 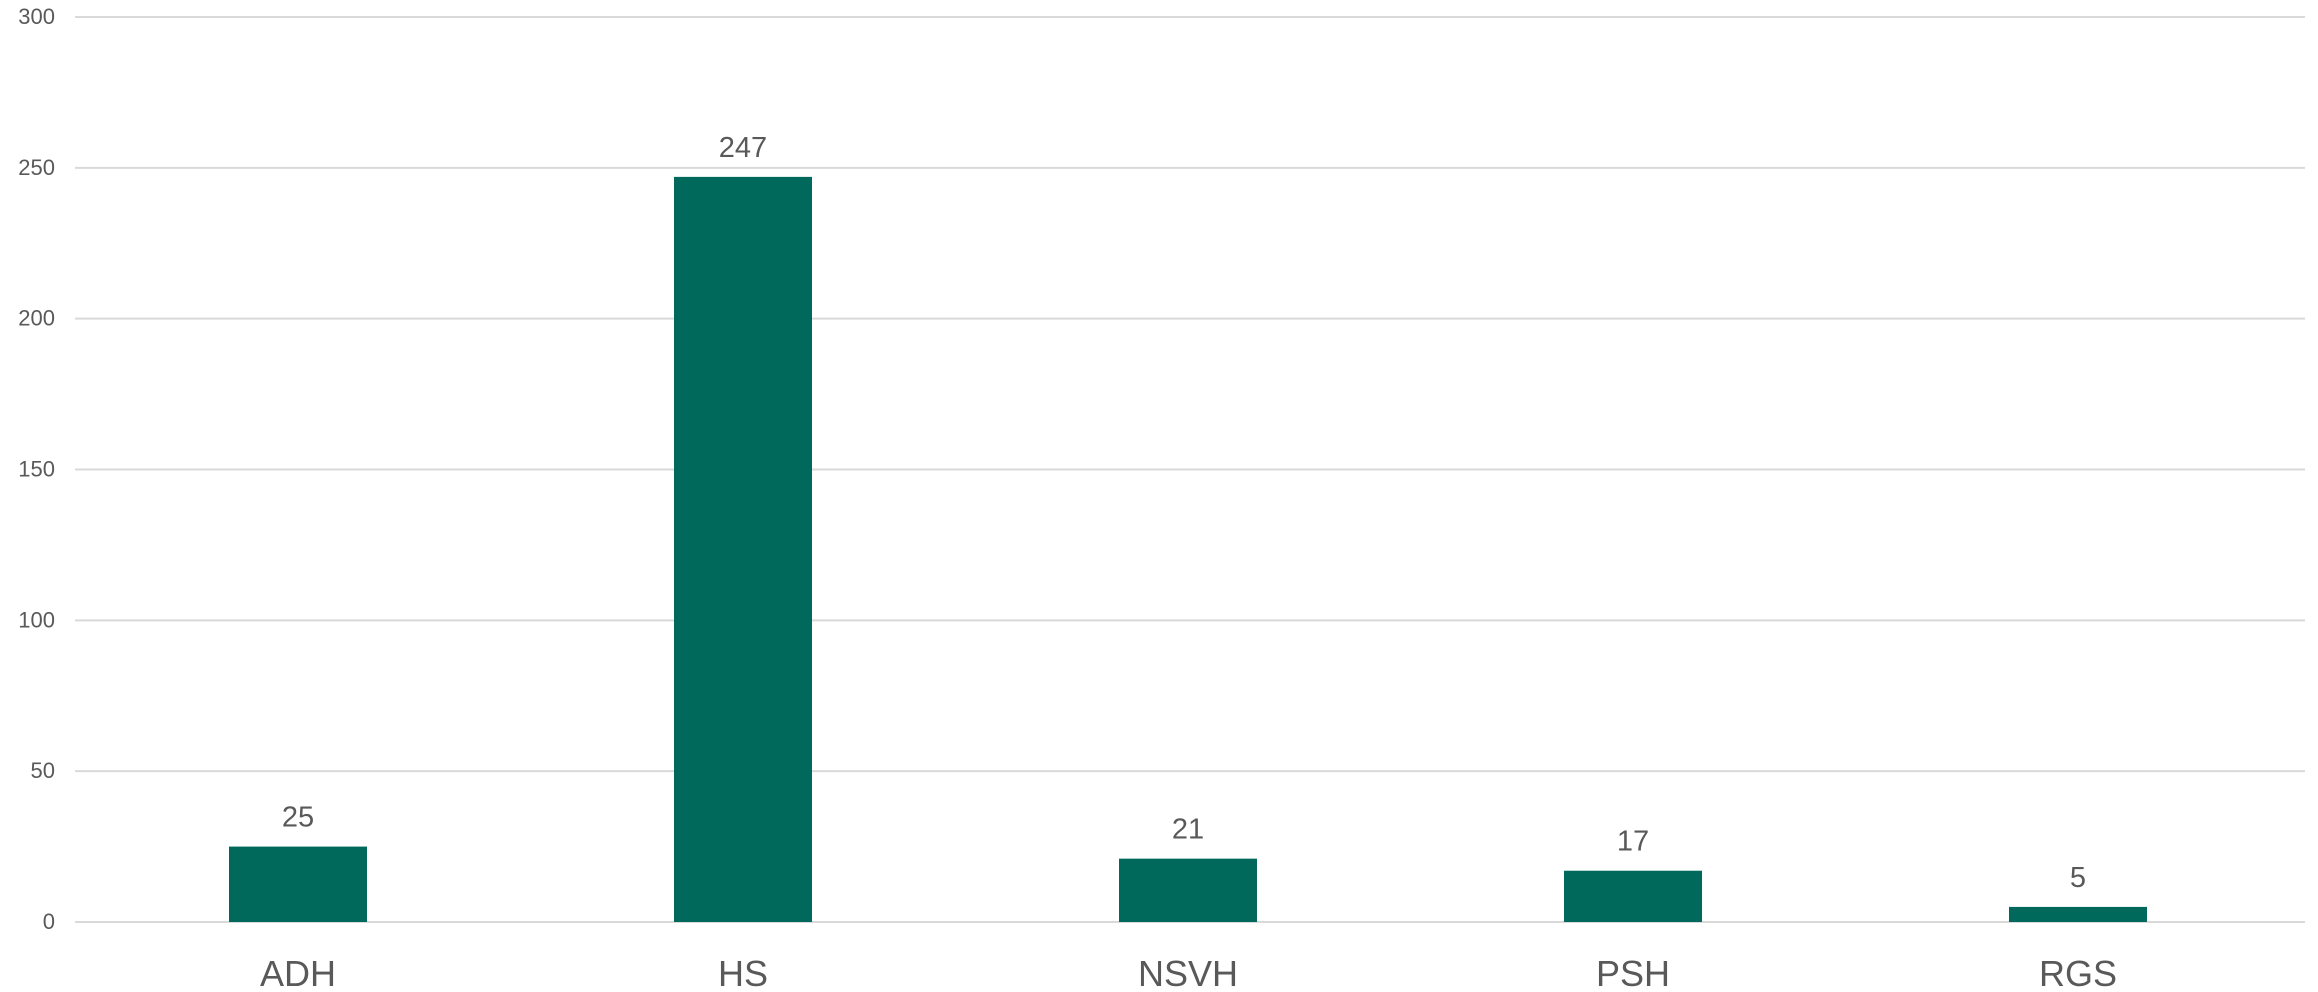 I want to click on y-tick-label: 200, so click(x=36, y=318).